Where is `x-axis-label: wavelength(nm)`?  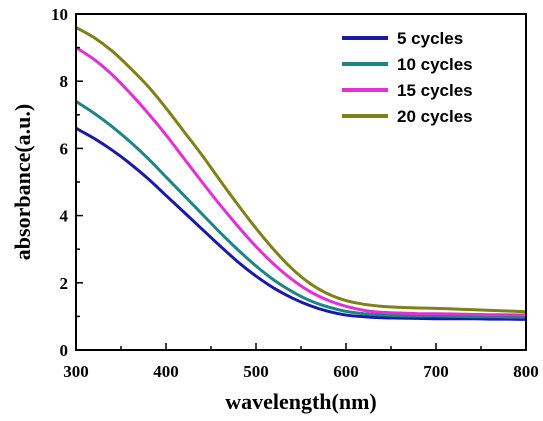 x-axis-label: wavelength(nm) is located at coordinates (301, 401).